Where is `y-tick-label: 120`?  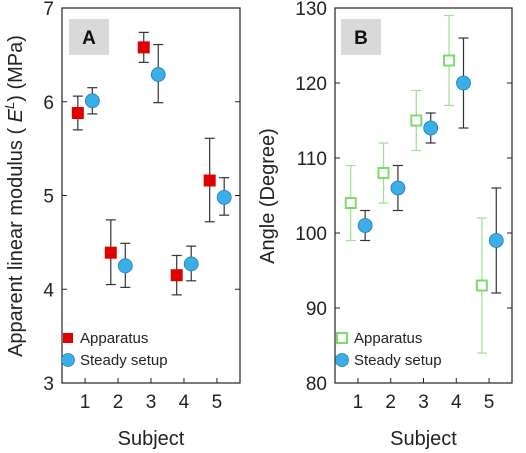 y-tick-label: 120 is located at coordinates (311, 84).